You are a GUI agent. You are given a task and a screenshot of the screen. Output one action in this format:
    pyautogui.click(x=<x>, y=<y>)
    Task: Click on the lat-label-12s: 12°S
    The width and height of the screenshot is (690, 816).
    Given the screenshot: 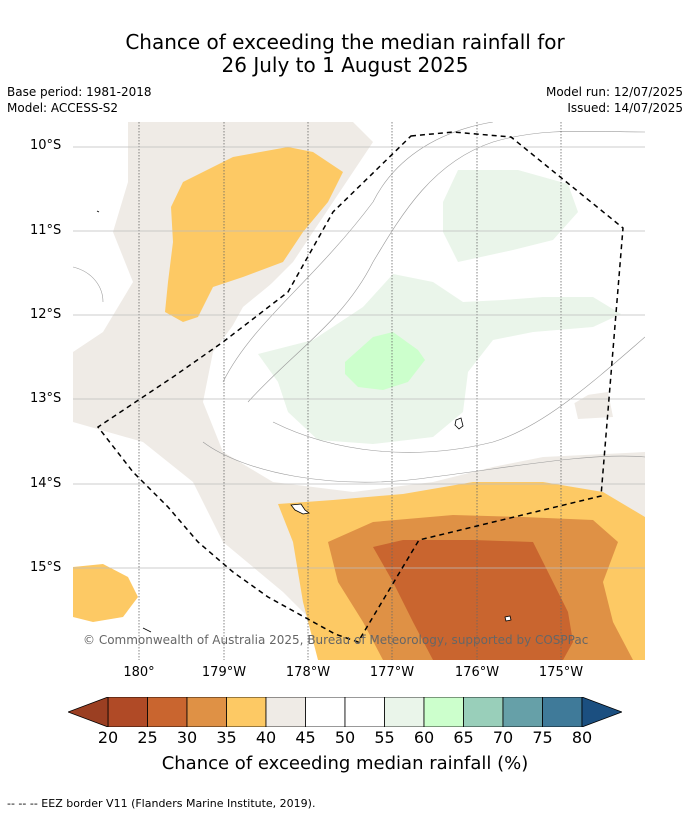 What is the action you would take?
    pyautogui.click(x=46, y=314)
    